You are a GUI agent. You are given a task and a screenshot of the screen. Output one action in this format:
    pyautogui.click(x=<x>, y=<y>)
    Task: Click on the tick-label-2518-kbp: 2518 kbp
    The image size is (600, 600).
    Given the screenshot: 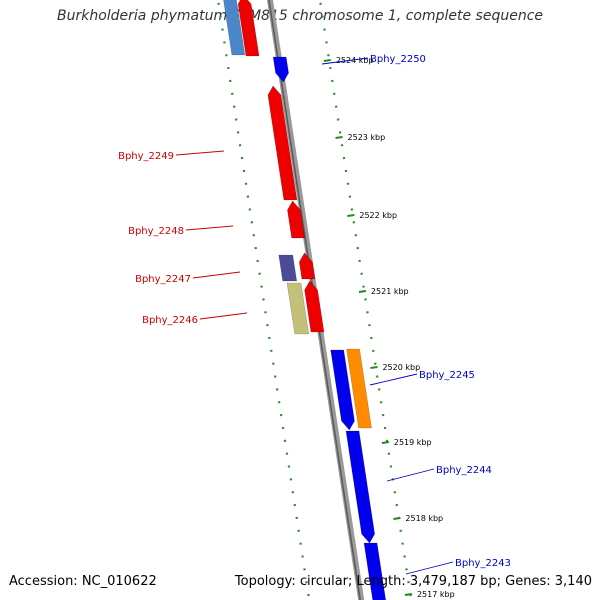 What is the action you would take?
    pyautogui.click(x=424, y=518)
    